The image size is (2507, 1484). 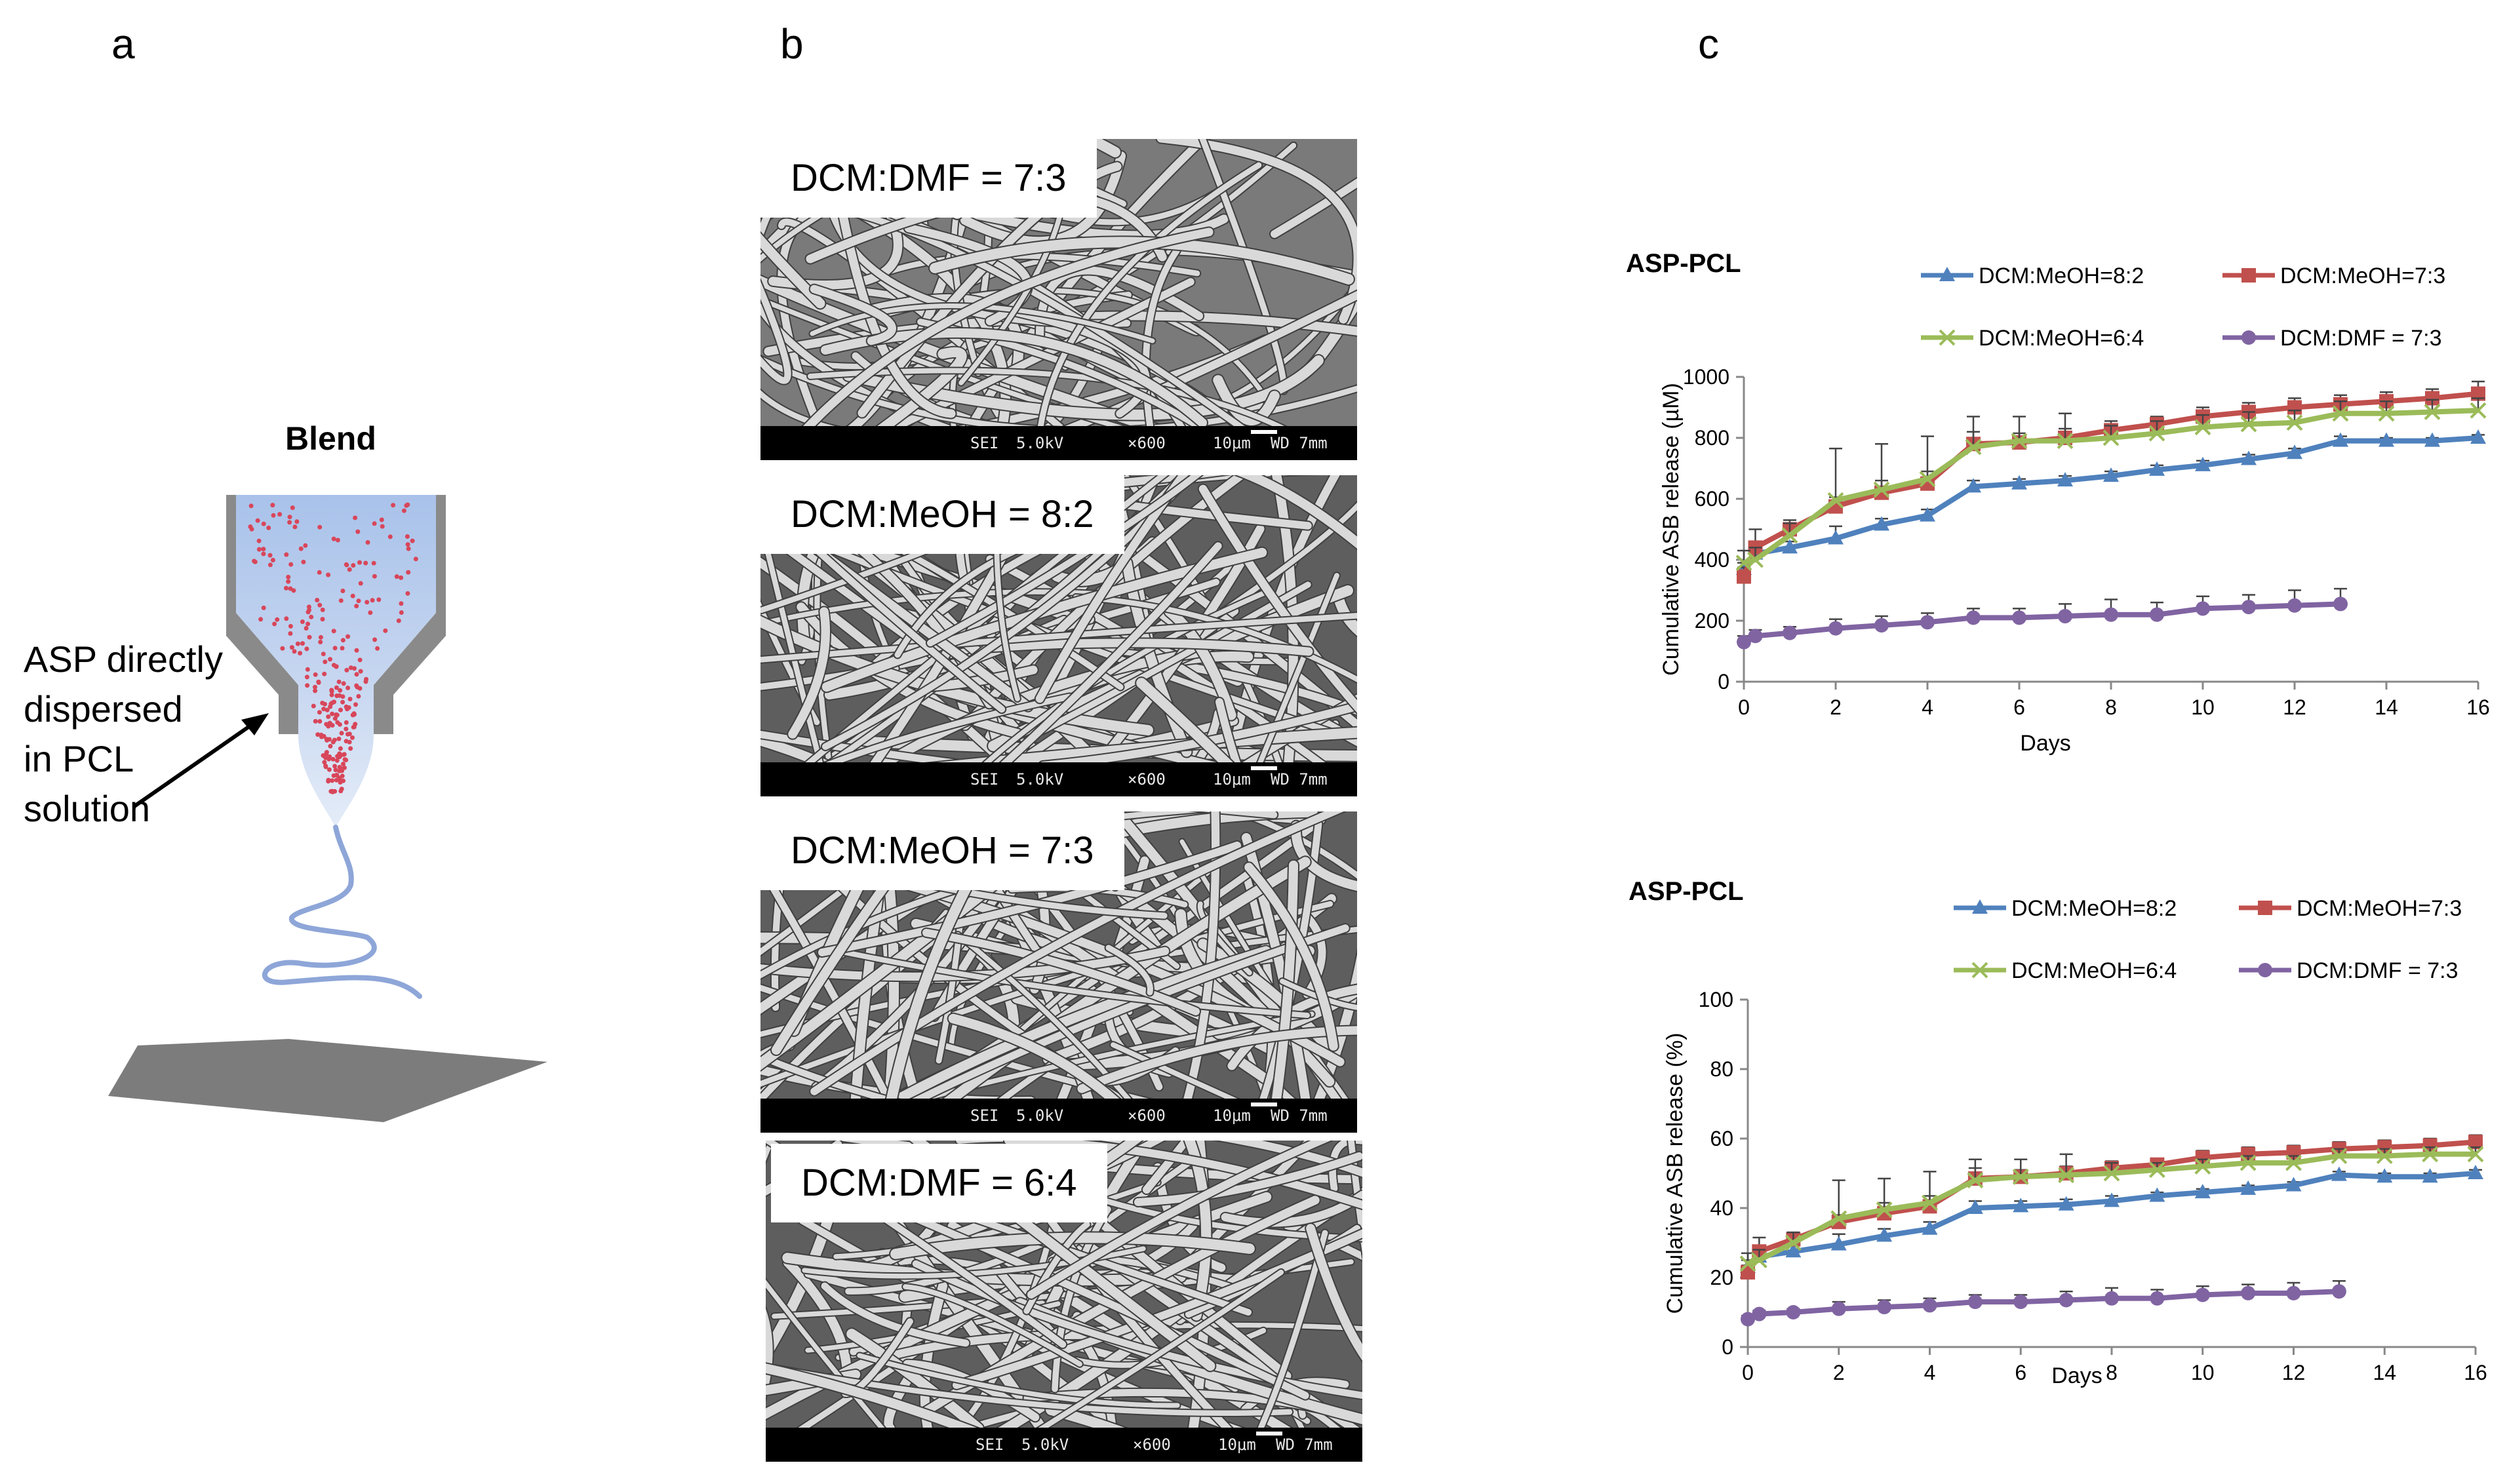 I want to click on panel-label-a: a, so click(x=123, y=44).